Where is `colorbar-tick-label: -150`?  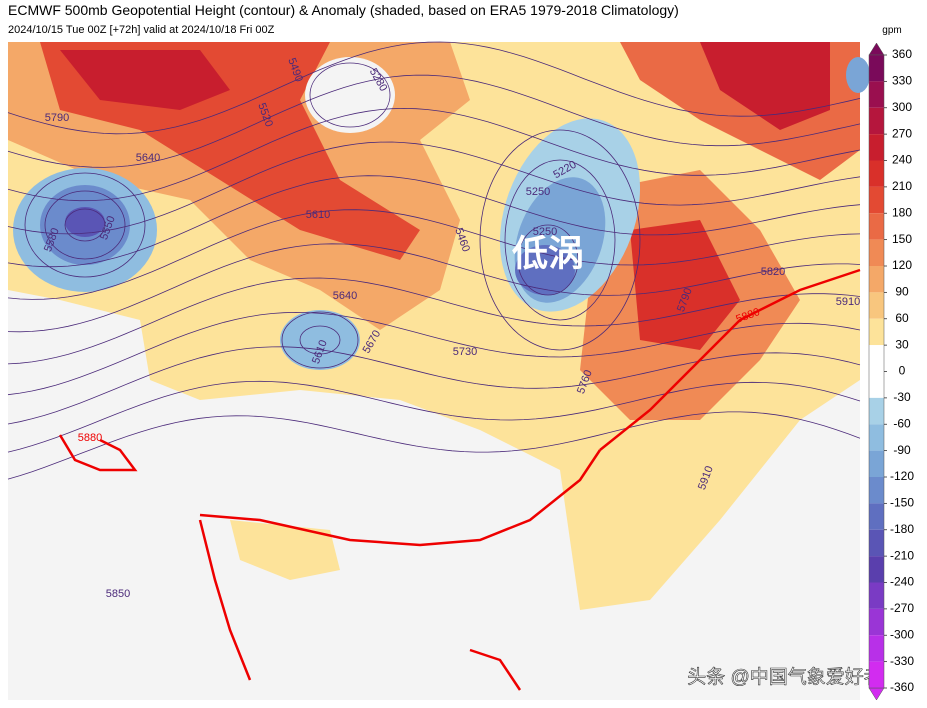
colorbar-tick-label: -150 is located at coordinates (902, 503).